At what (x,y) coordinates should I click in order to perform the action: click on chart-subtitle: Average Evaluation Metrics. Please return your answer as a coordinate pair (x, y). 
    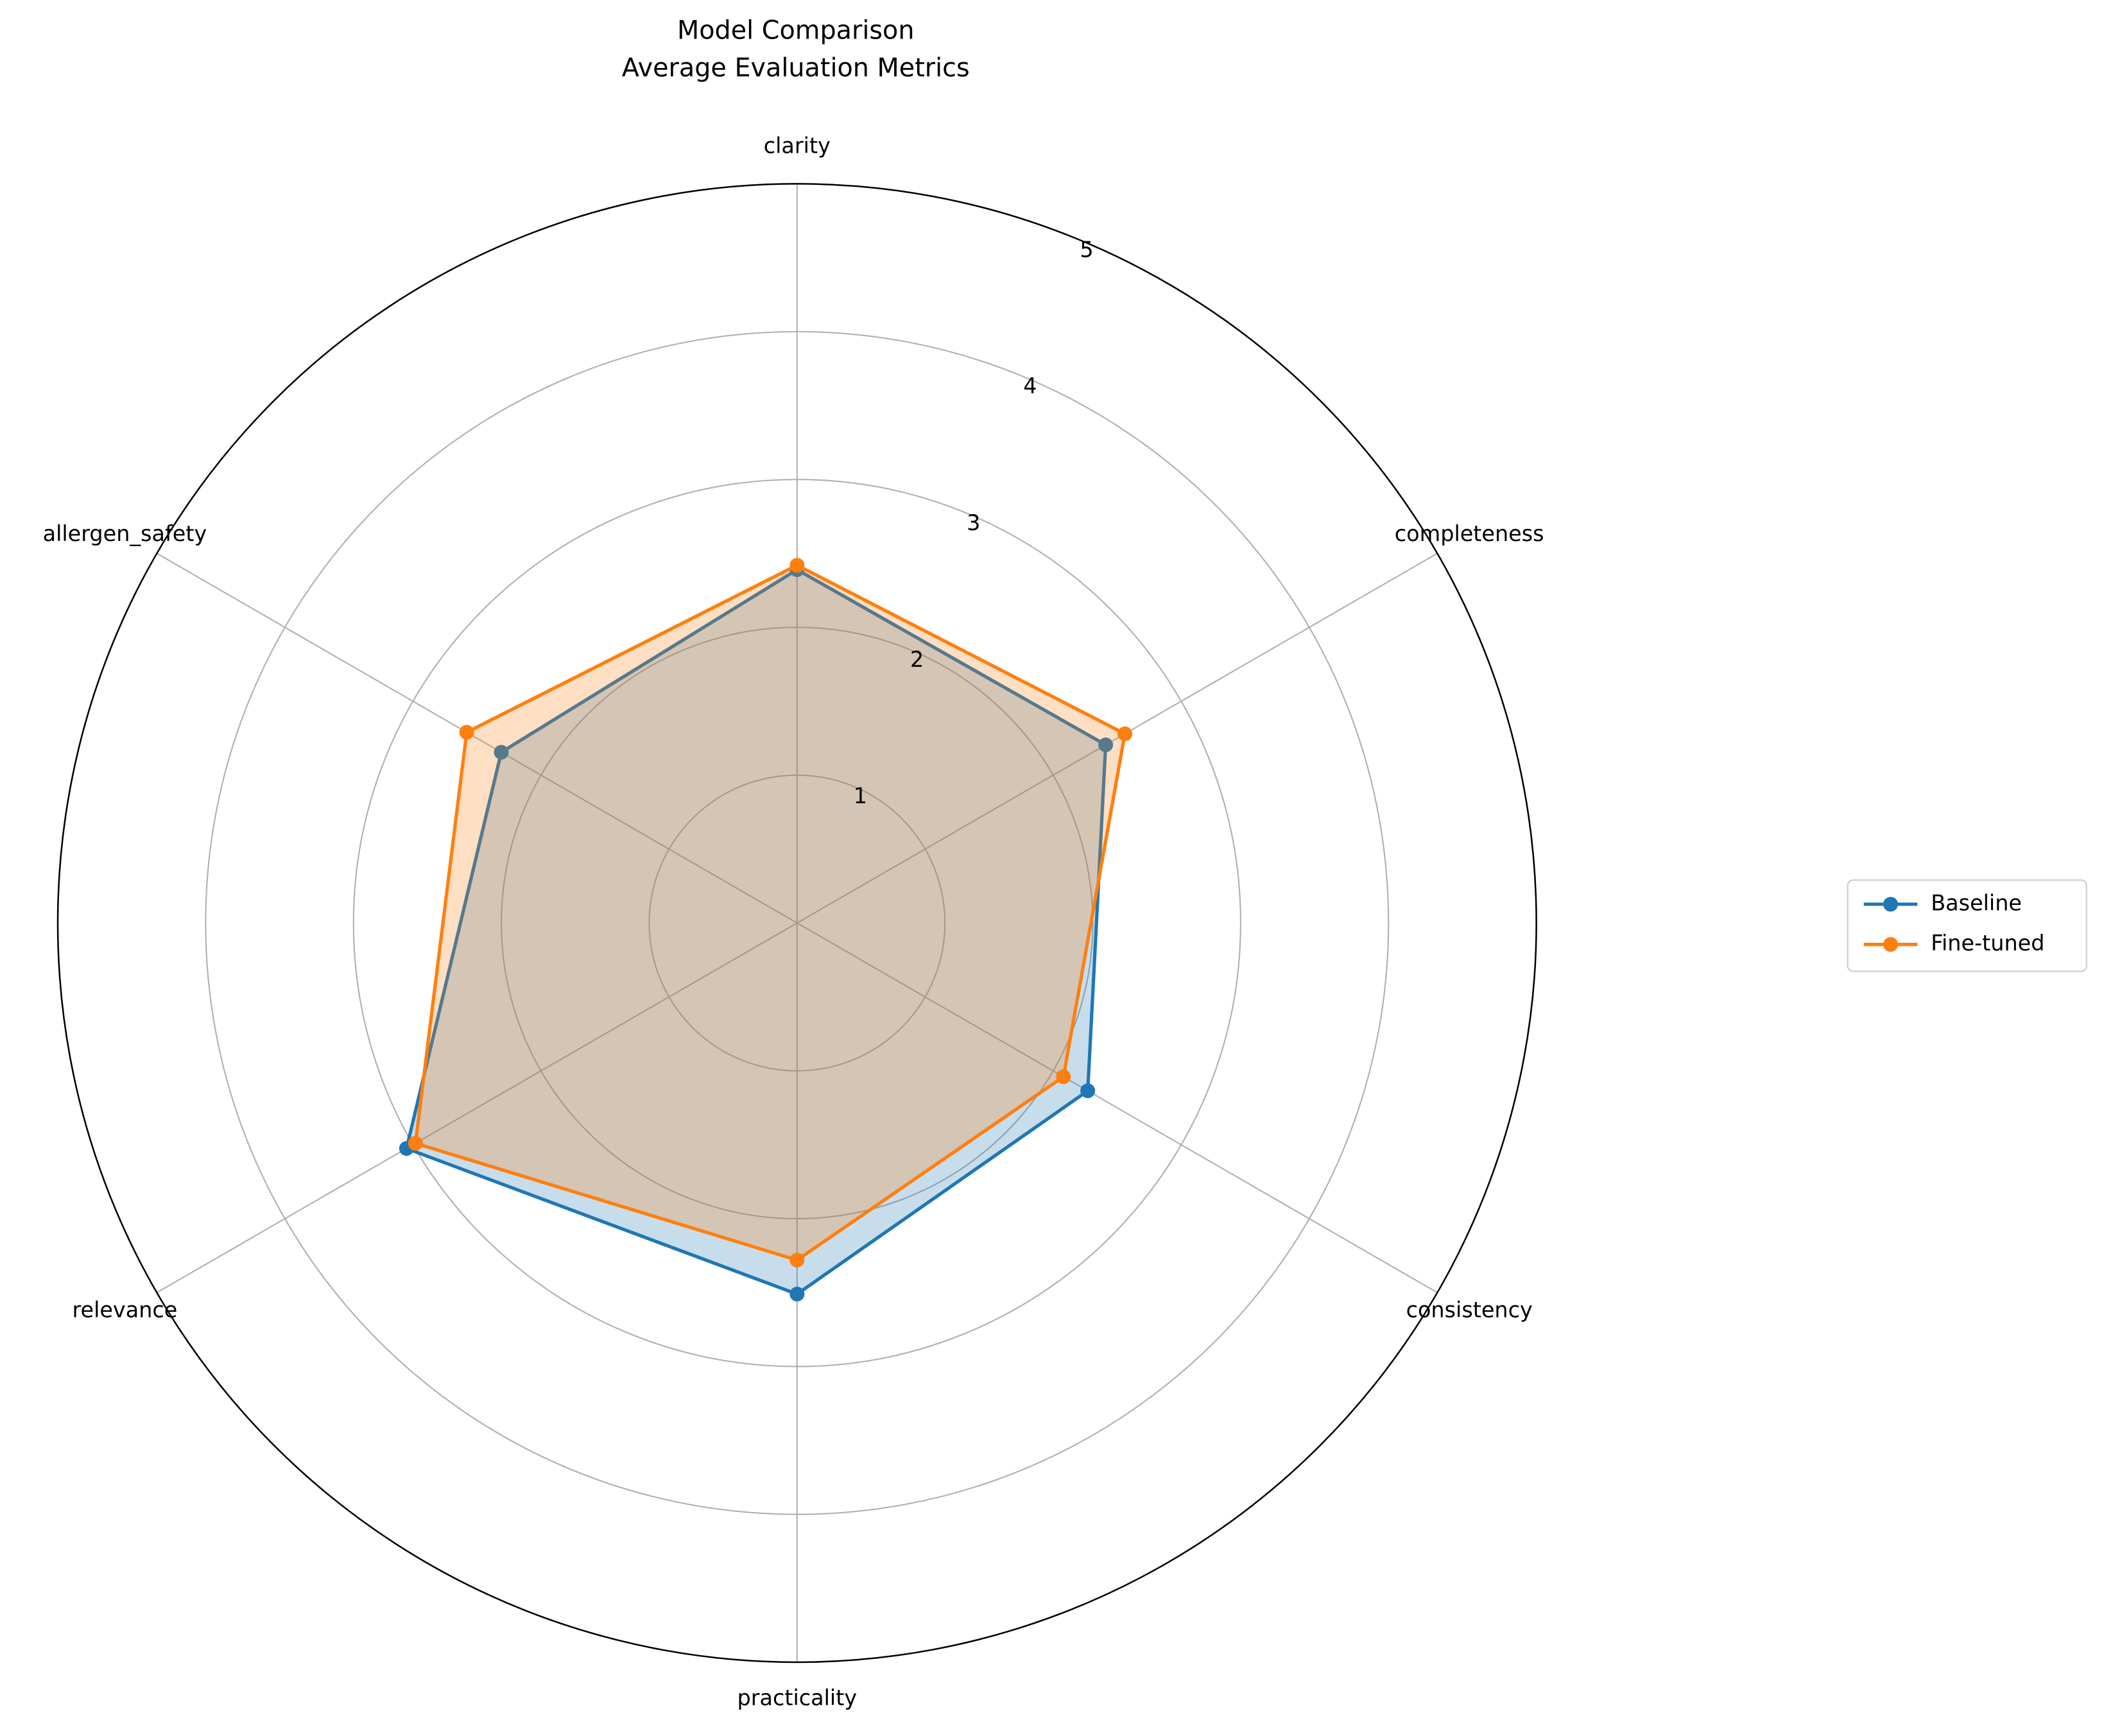
    Looking at the image, I should click on (796, 68).